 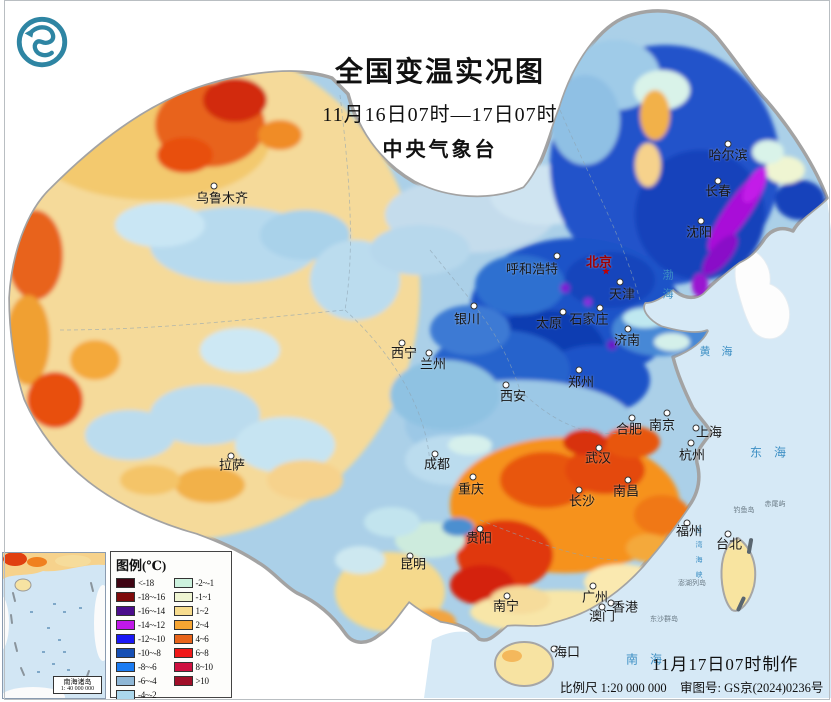 I want to click on city-label: 杭州, so click(x=692, y=455).